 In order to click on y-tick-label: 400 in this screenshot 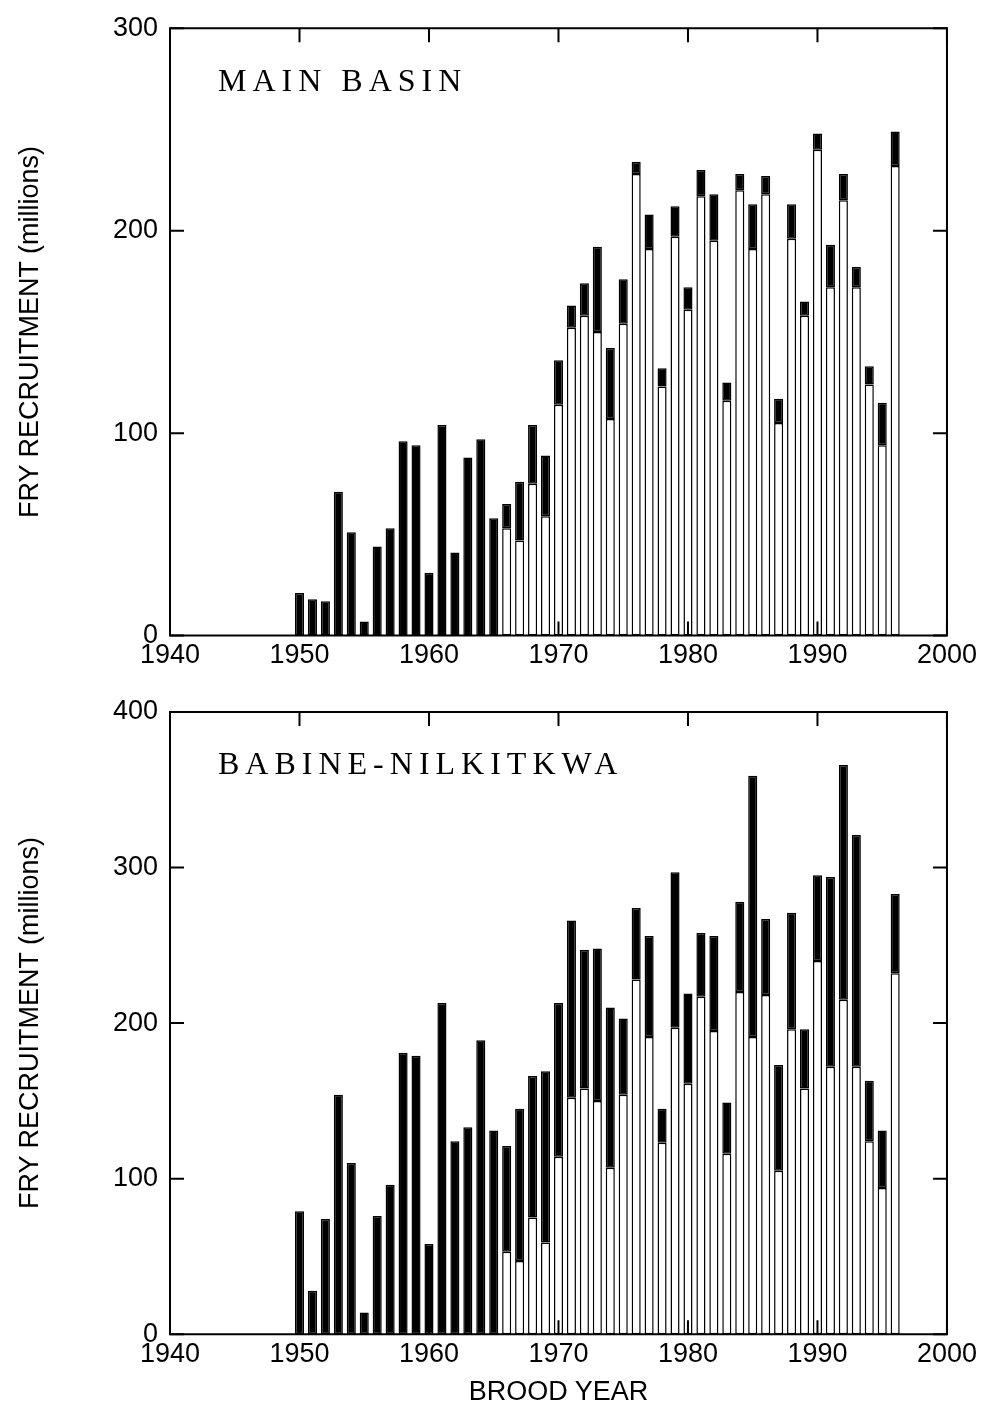, I will do `click(135, 710)`.